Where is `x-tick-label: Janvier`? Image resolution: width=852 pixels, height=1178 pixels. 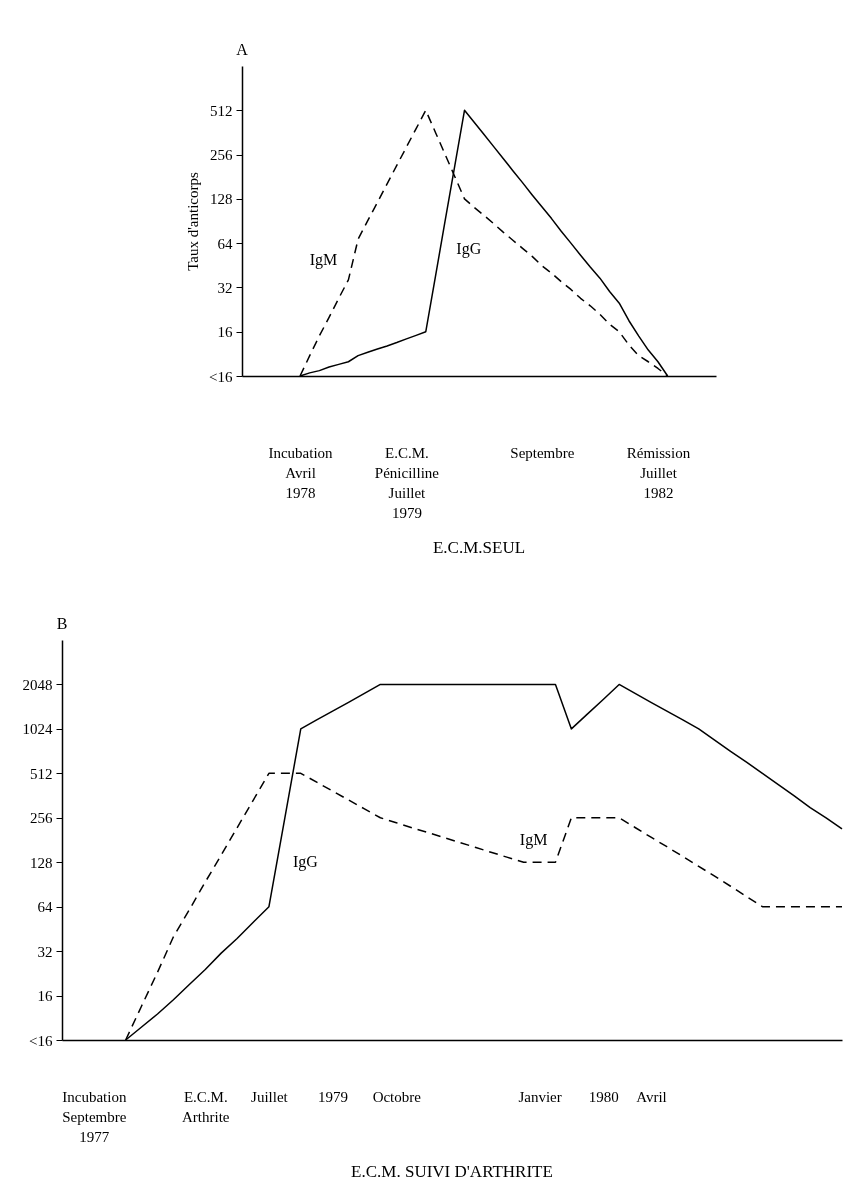 x-tick-label: Janvier is located at coordinates (540, 1096).